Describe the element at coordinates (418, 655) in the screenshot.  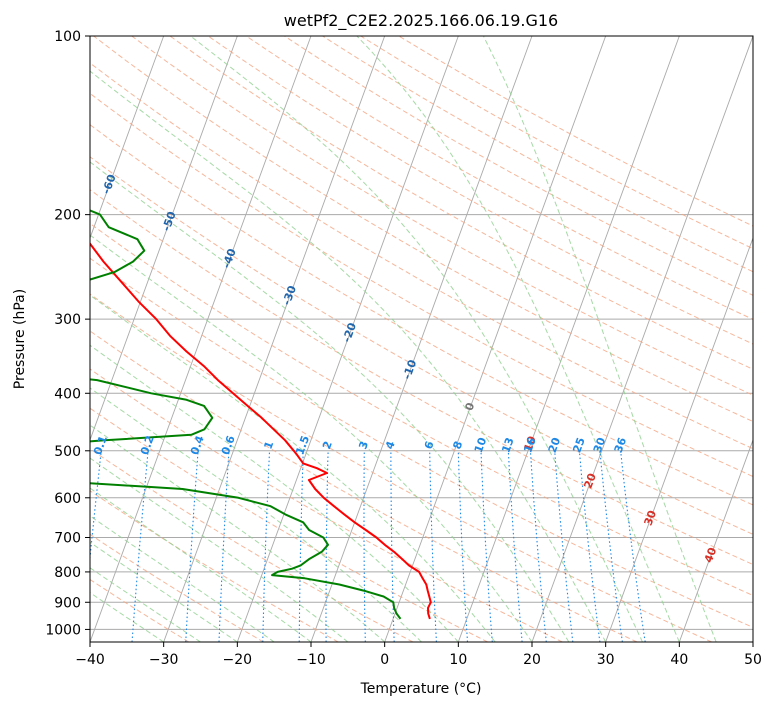
I see `x-axis: −40 −30 −20 −10 0 10 20 30 40 50` at that location.